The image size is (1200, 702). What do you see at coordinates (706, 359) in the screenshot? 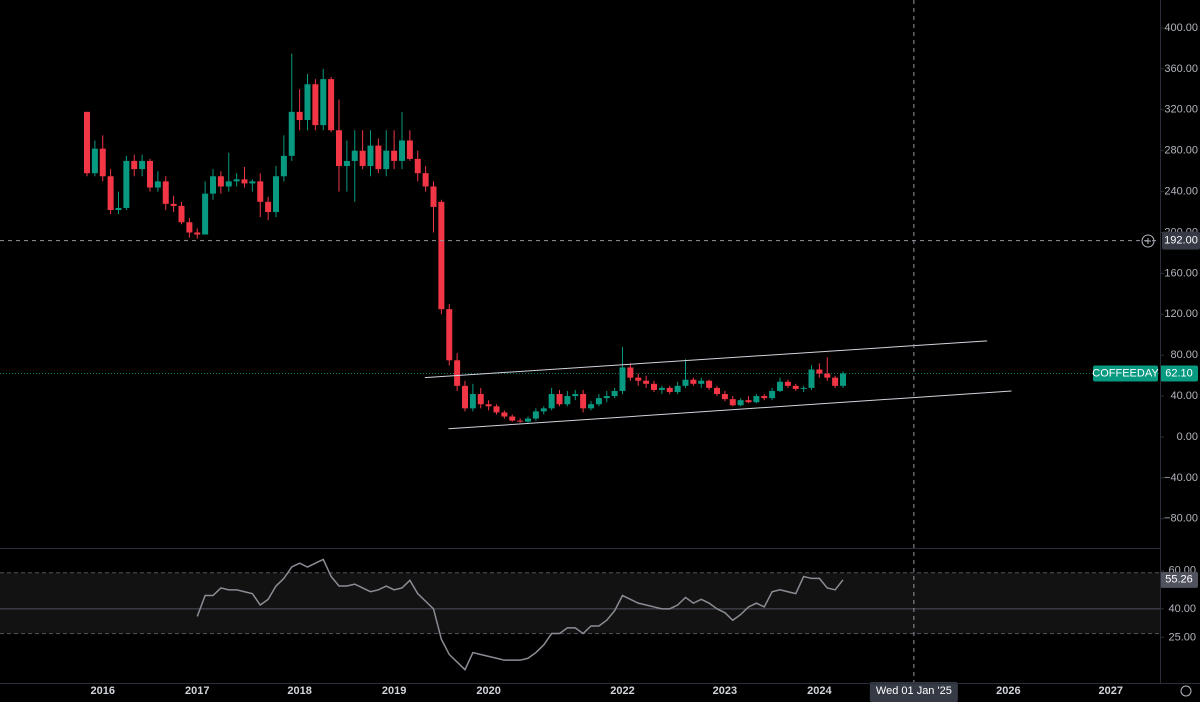
I see `trend-line` at bounding box center [706, 359].